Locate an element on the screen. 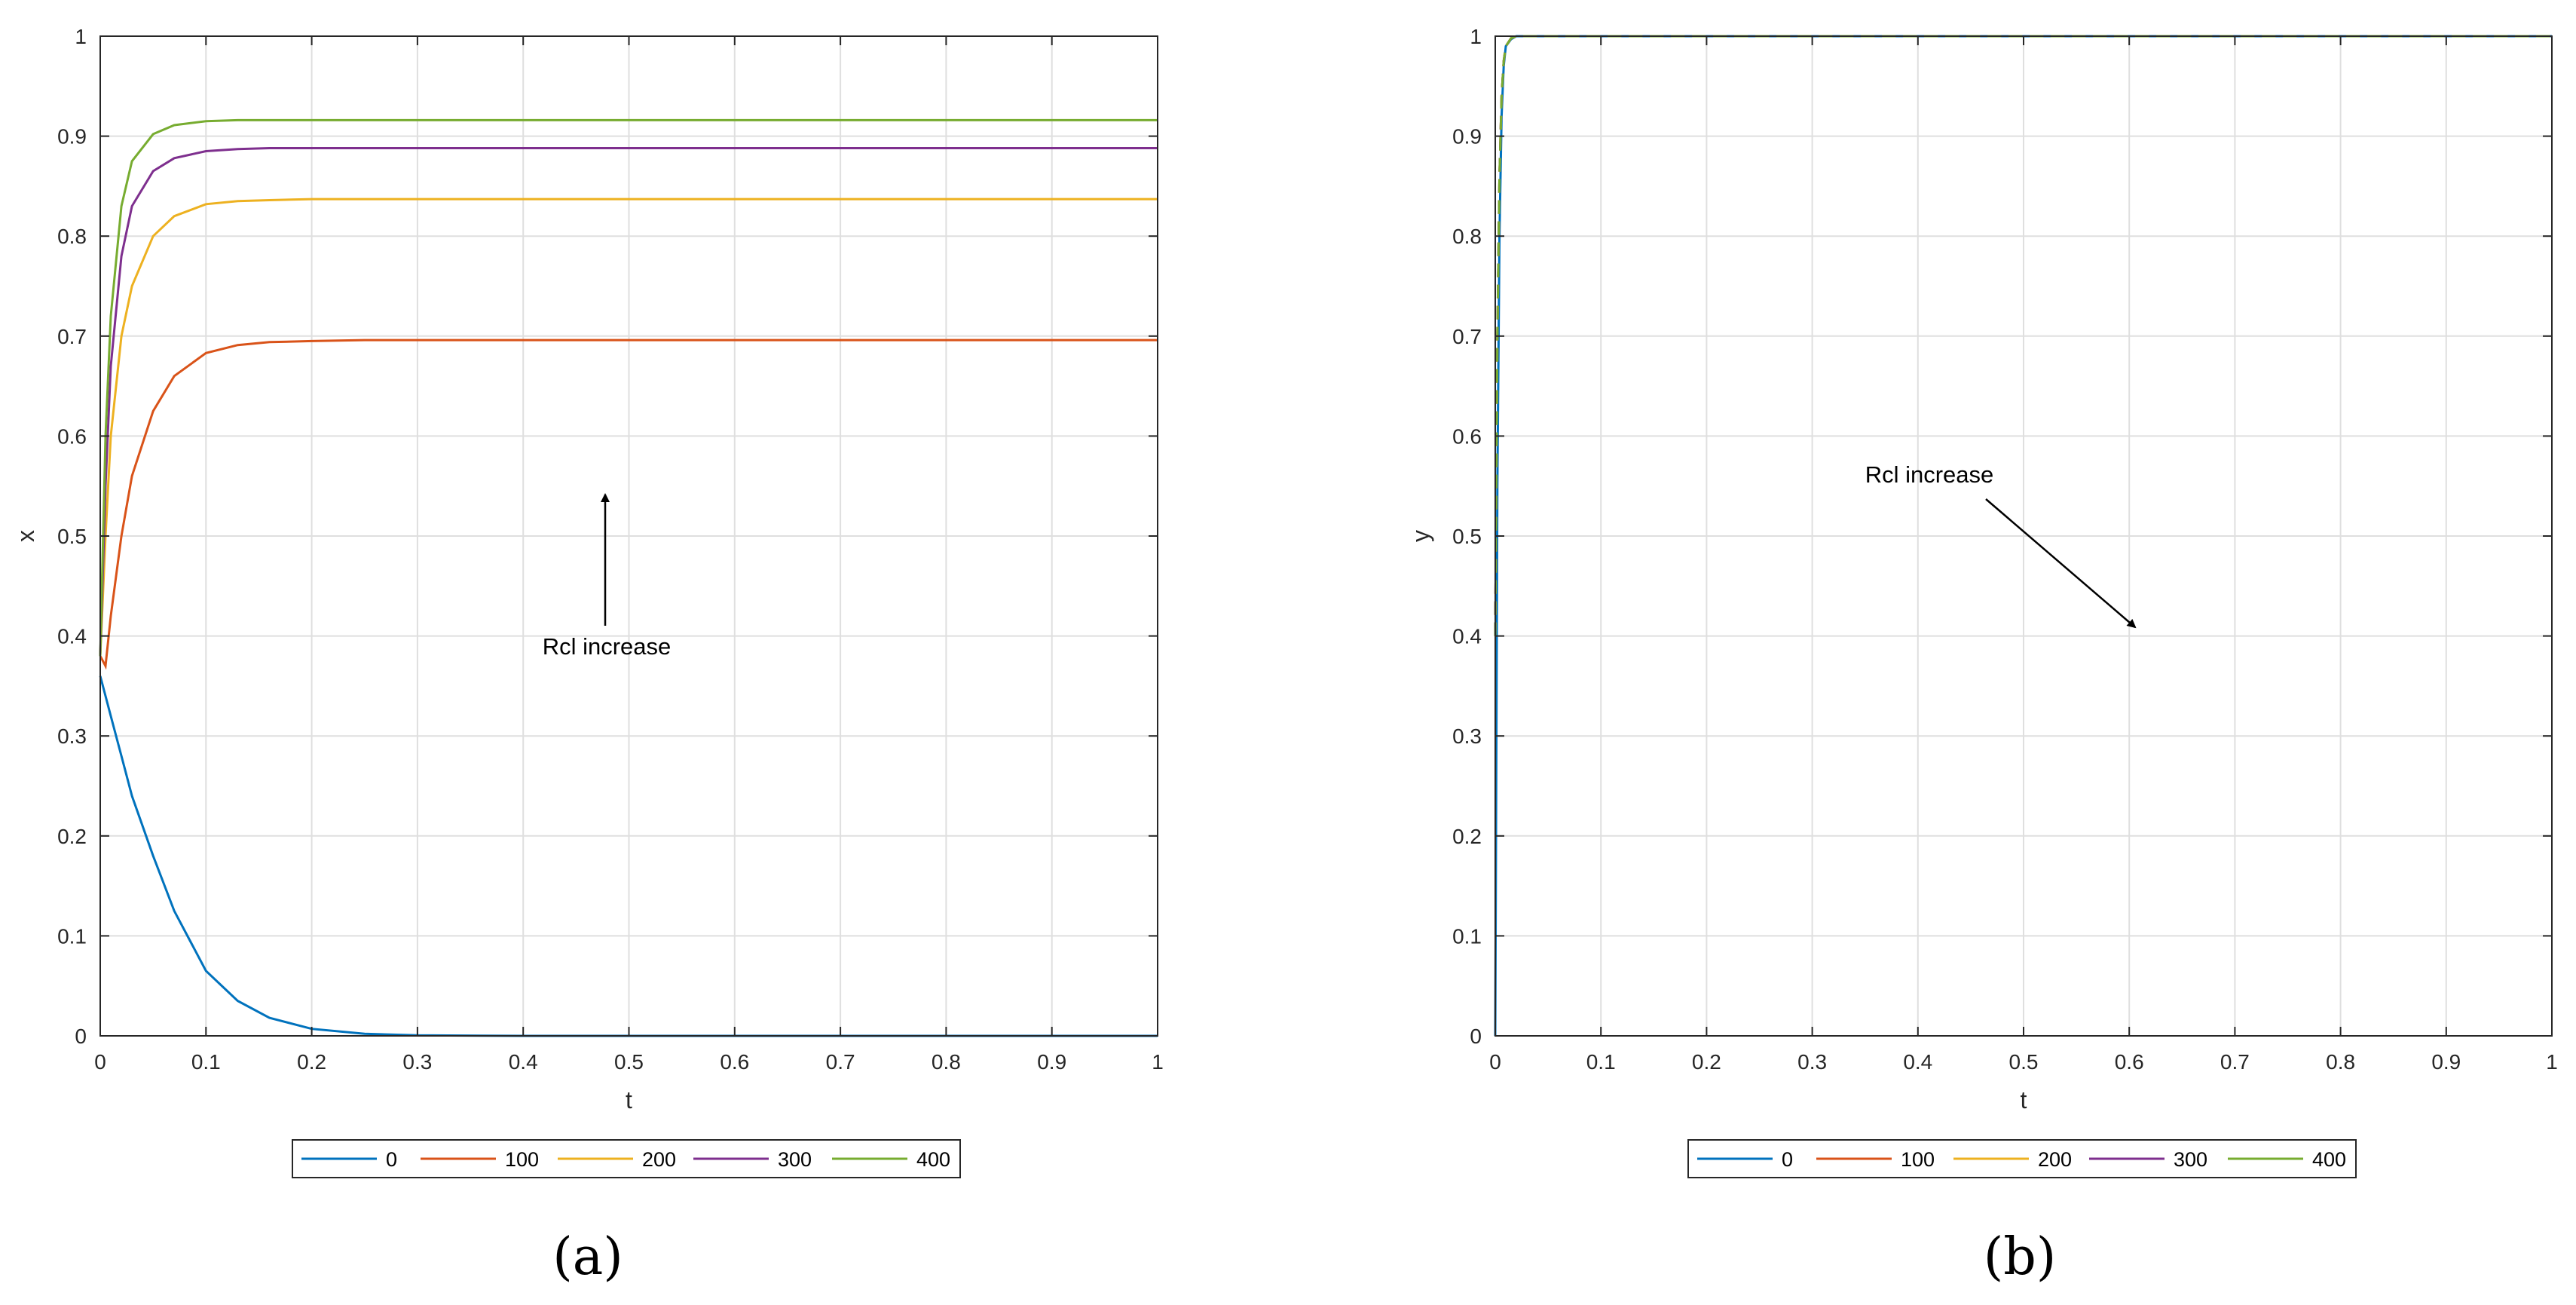  panel-caption: (b) is located at coordinates (2021, 1257).